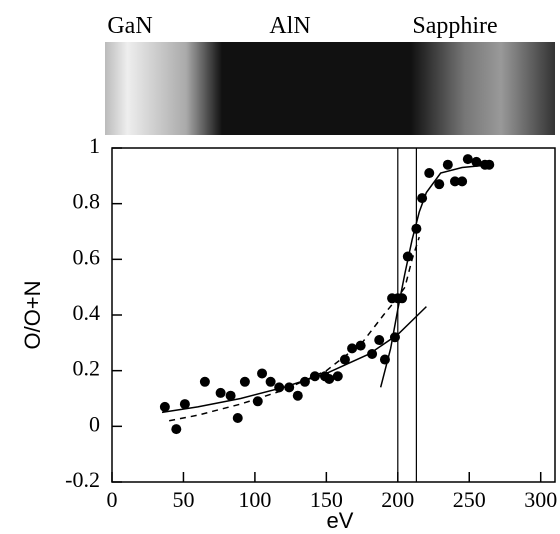 The image size is (560, 534). Describe the element at coordinates (326, 499) in the screenshot. I see `x-tick-label: 150` at that location.